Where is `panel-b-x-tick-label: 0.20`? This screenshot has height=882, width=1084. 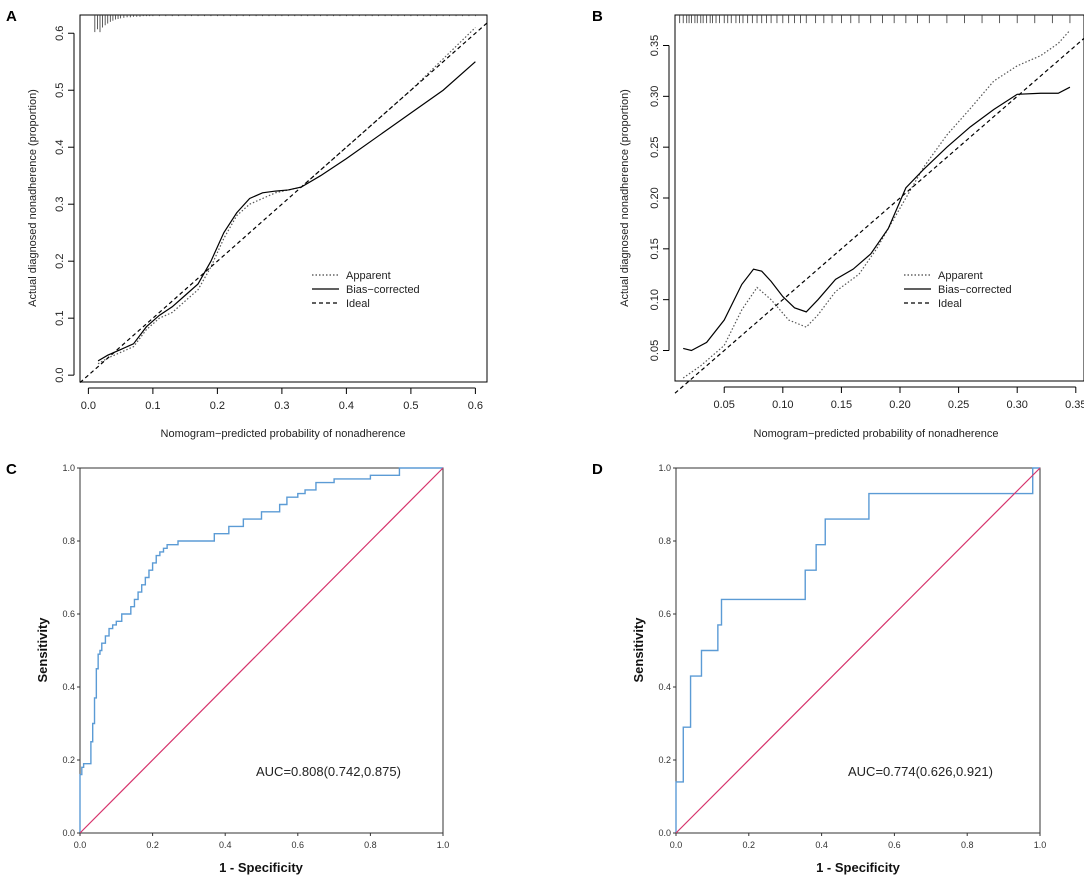
panel-b-x-tick-label: 0.20 is located at coordinates (899, 405).